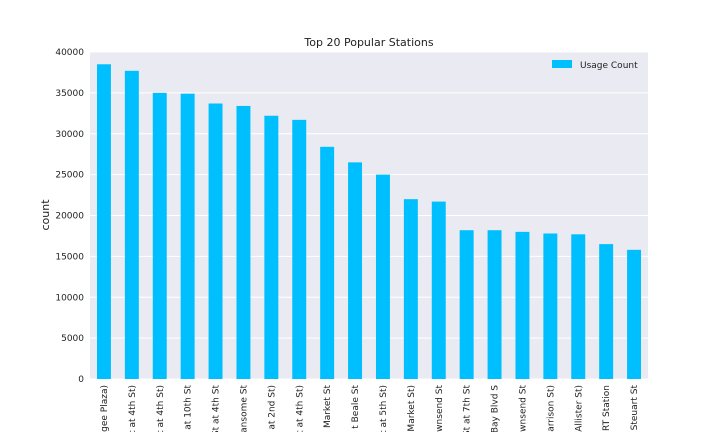 This screenshot has width=720, height=432. Describe the element at coordinates (244, 408) in the screenshot. I see `x-tick-label-5: ansome St` at that location.